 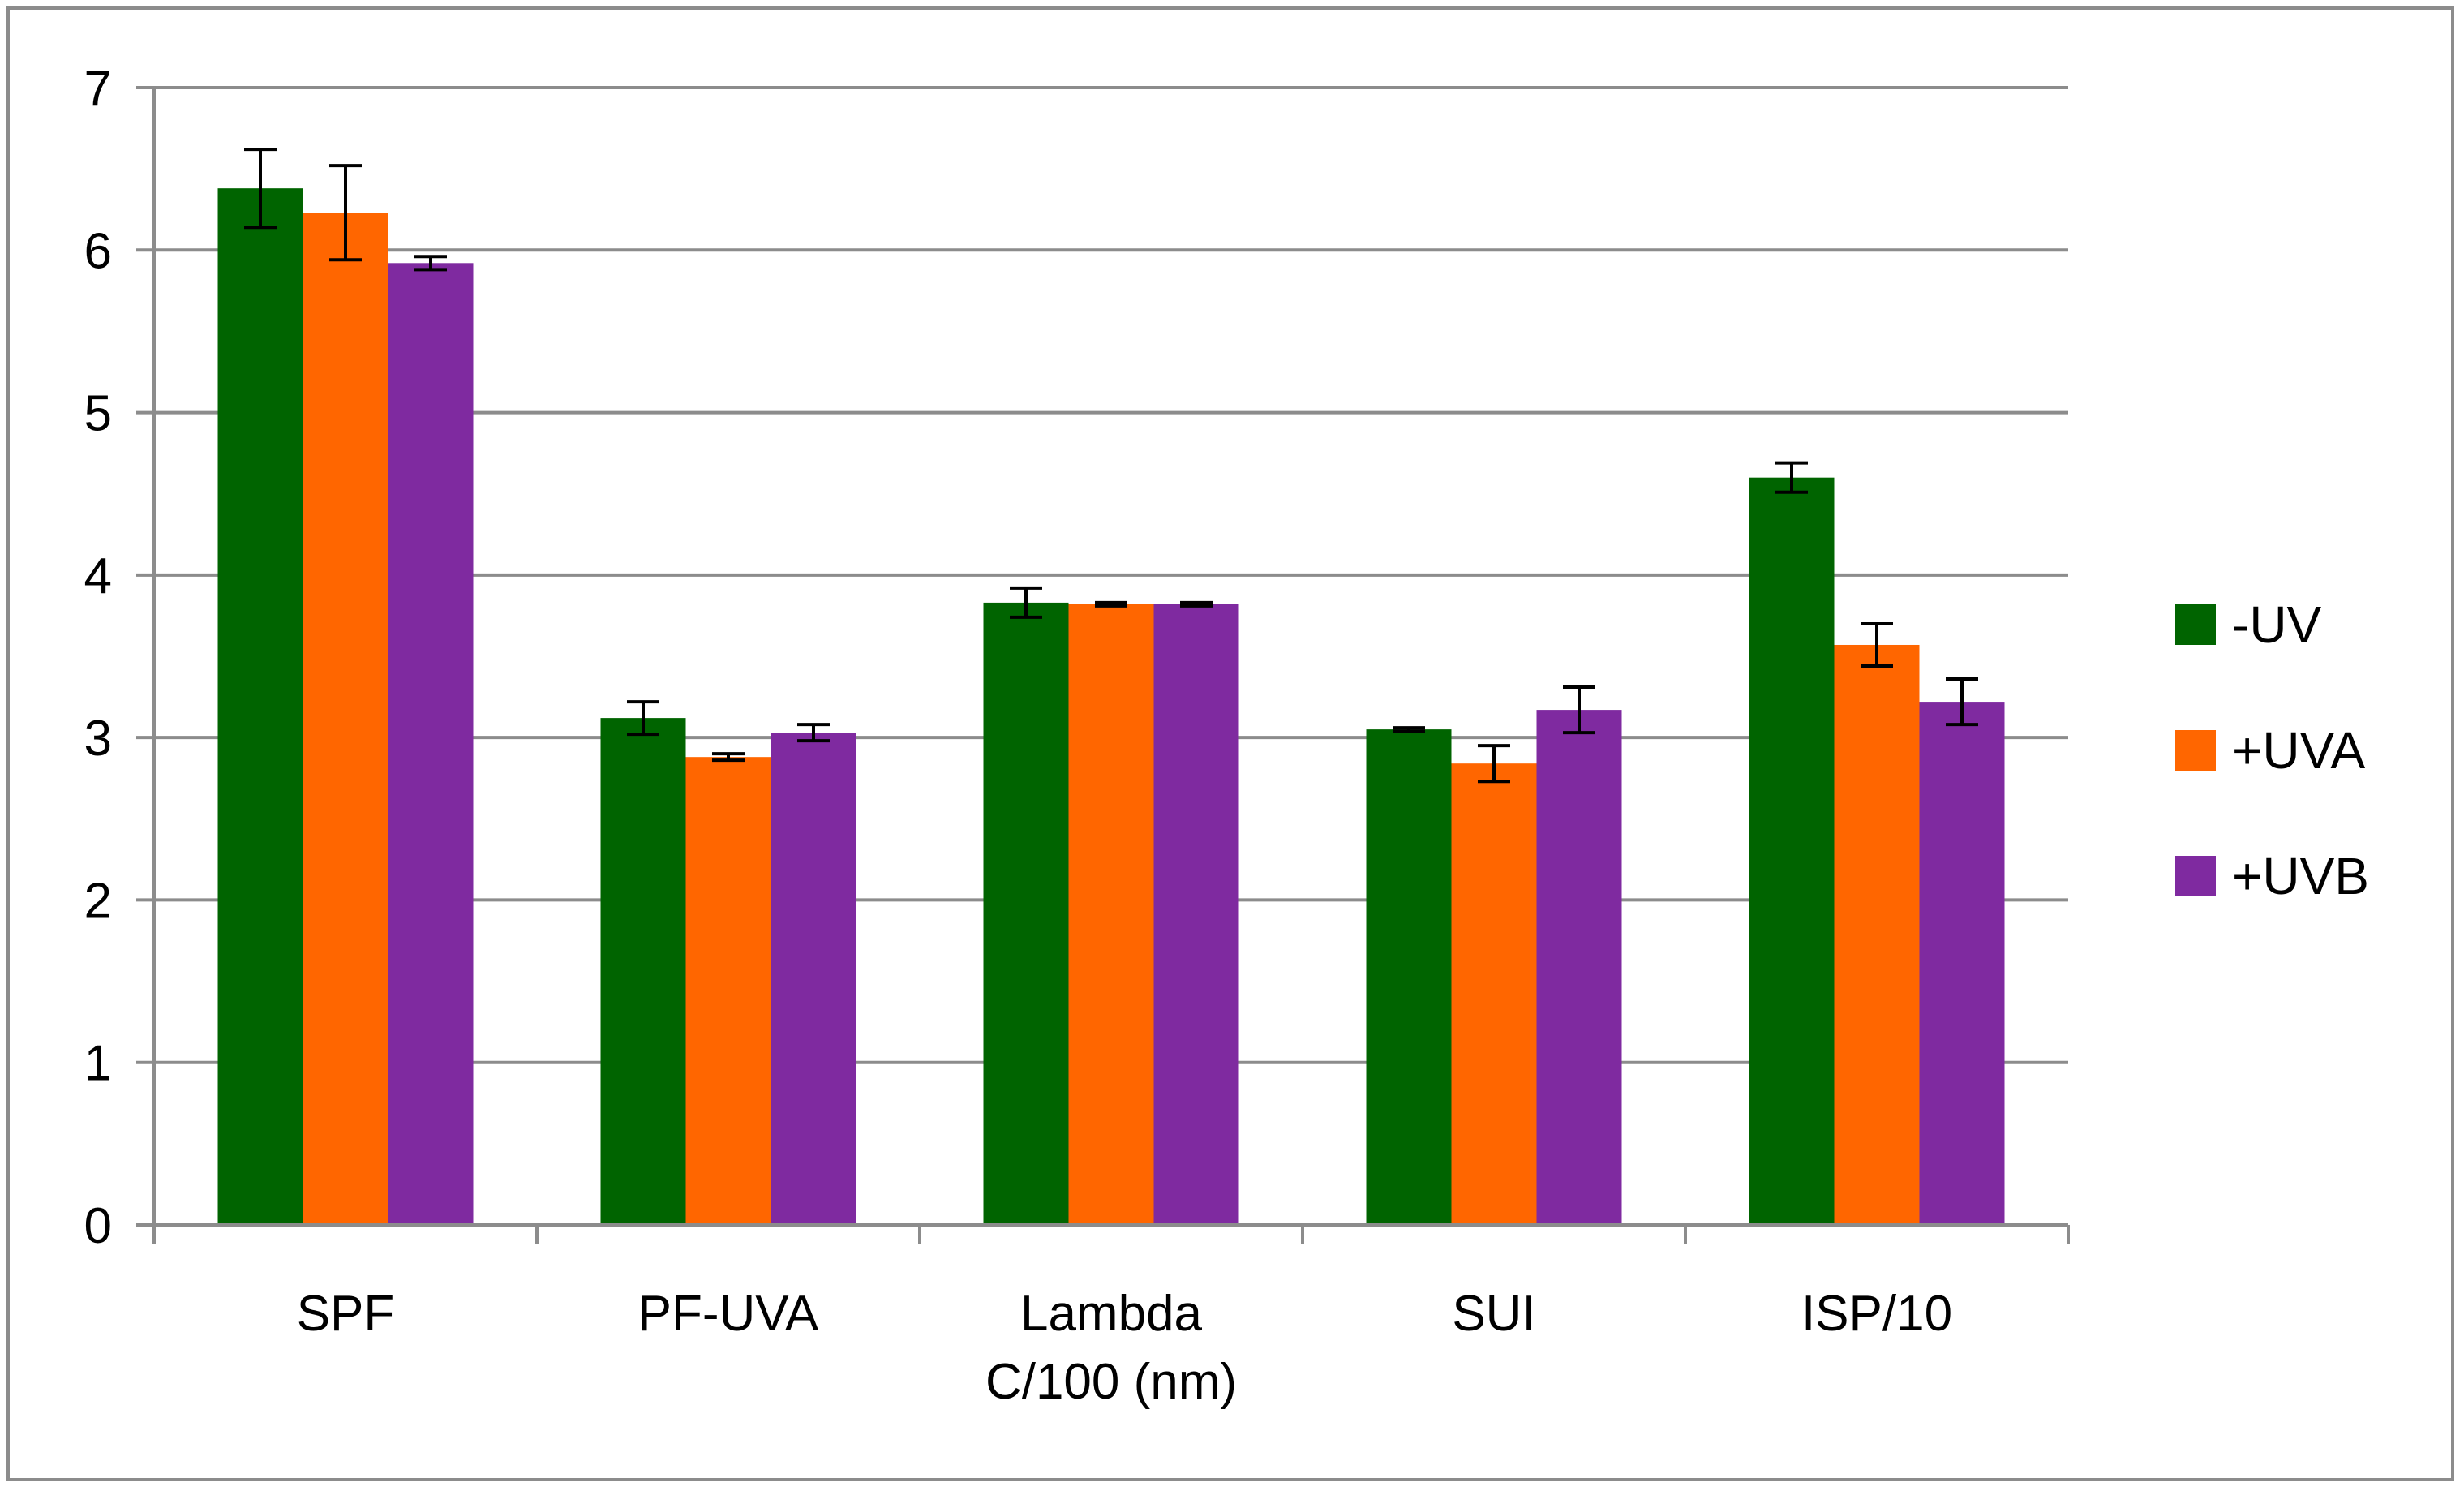 I want to click on y-tick-label: 5, so click(x=98, y=414).